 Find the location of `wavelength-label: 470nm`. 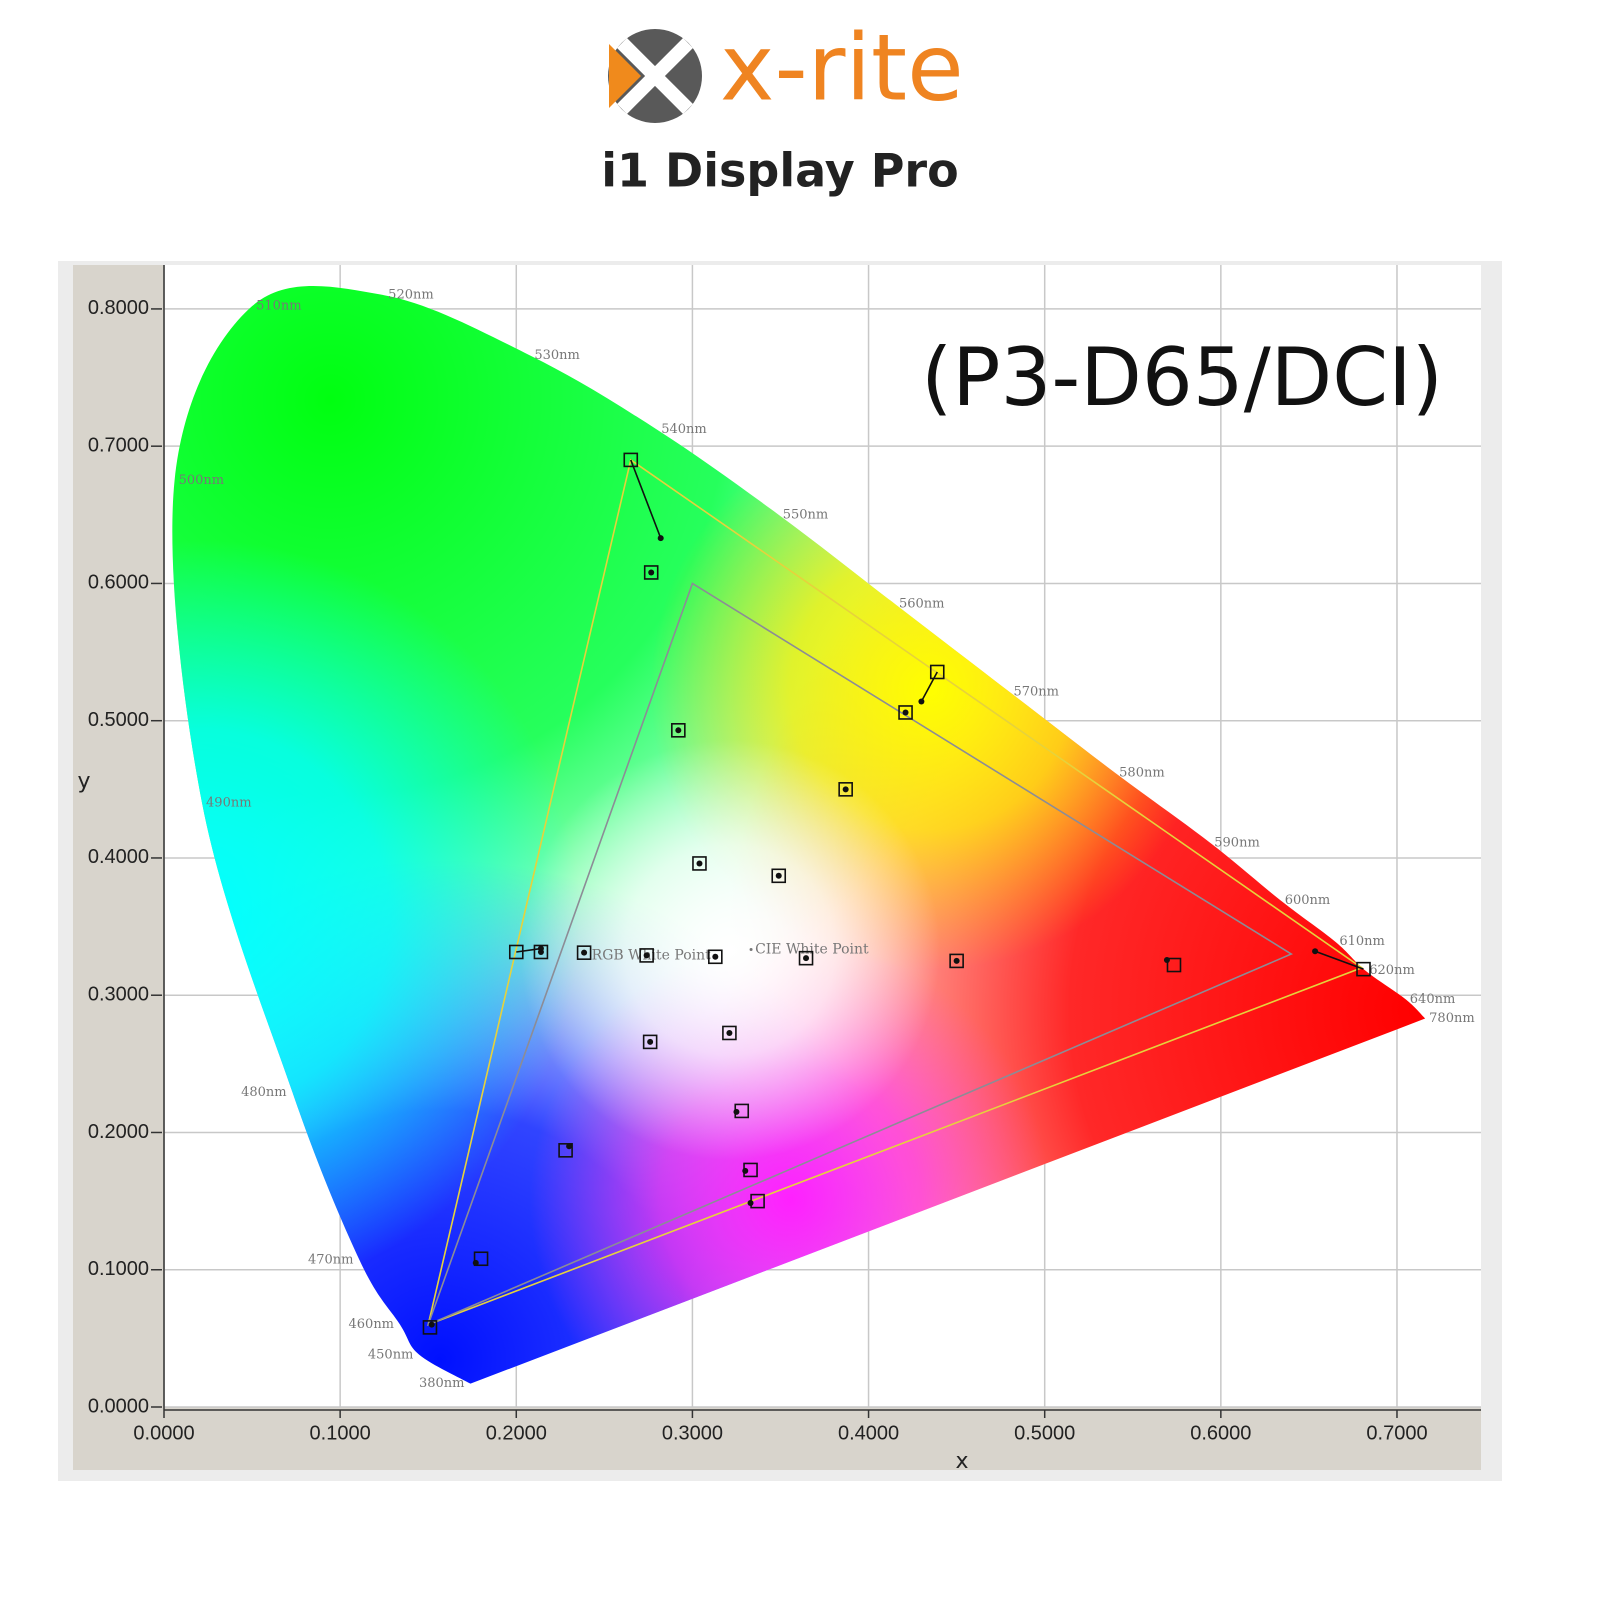

wavelength-label: 470nm is located at coordinates (331, 1260).